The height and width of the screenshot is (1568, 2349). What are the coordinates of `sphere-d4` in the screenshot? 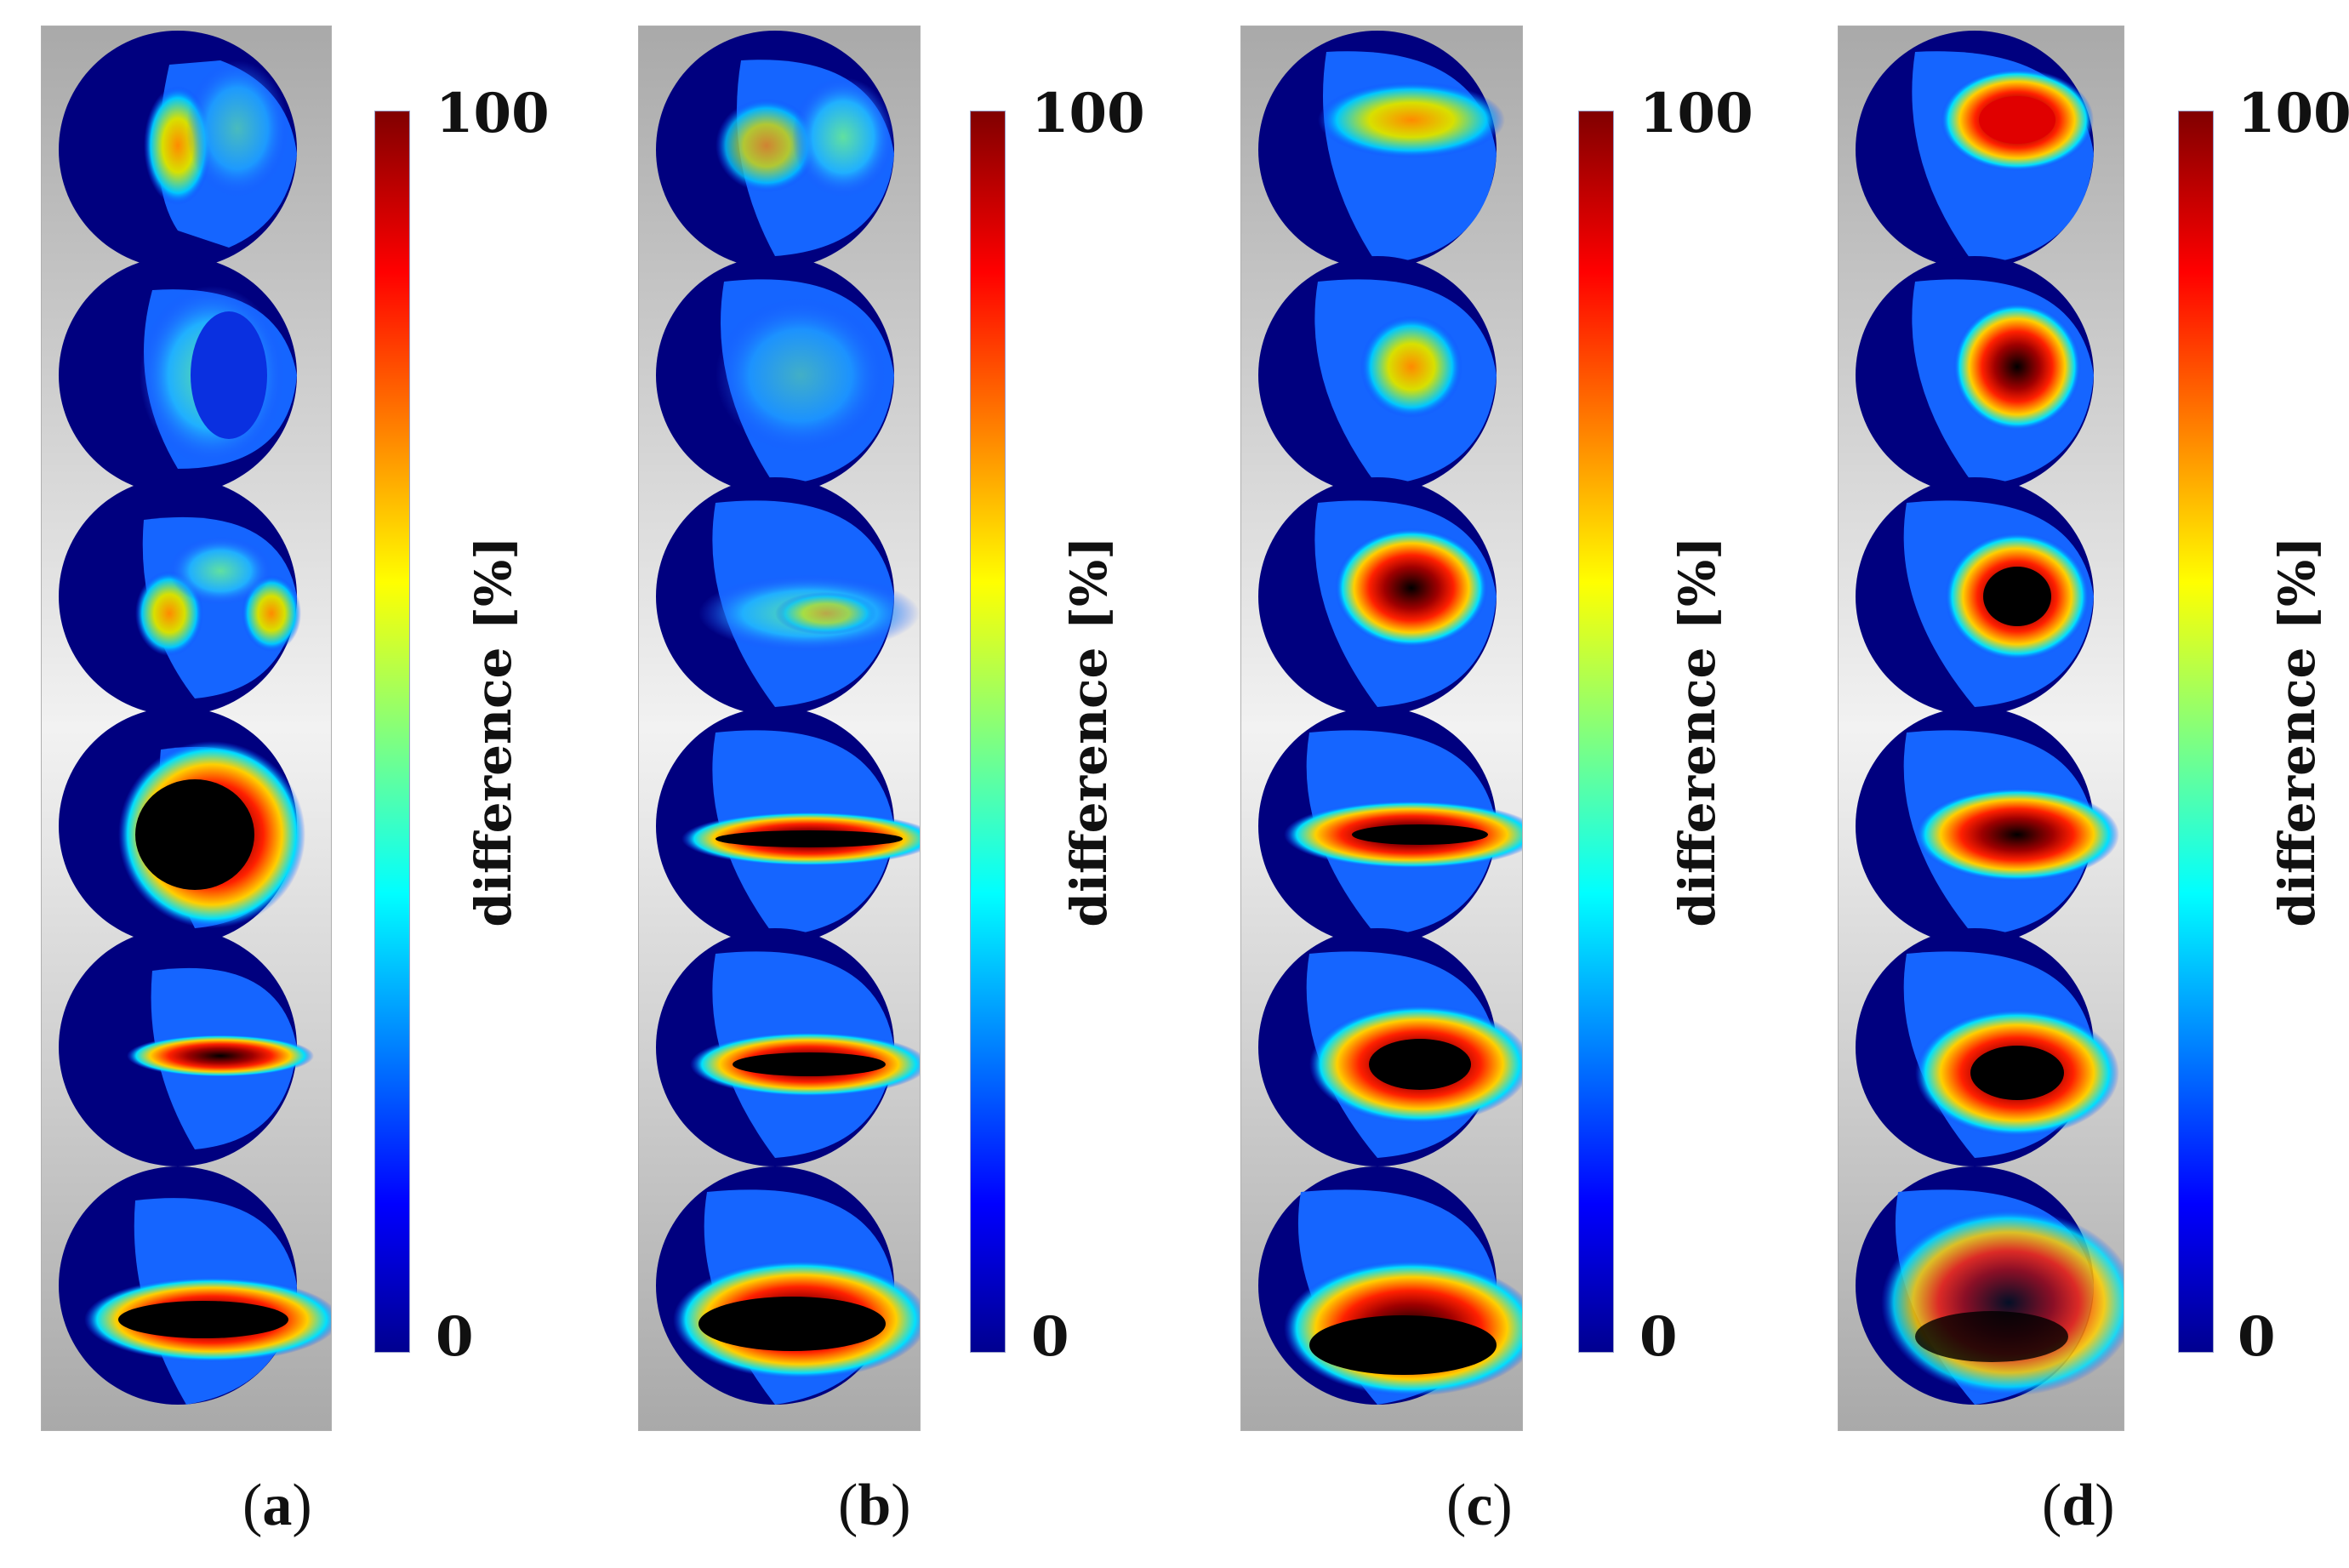 It's located at (1988, 826).